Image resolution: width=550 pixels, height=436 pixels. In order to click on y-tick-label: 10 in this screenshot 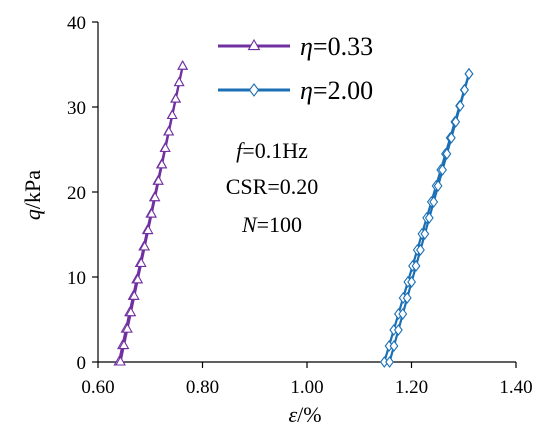, I will do `click(76, 278)`.